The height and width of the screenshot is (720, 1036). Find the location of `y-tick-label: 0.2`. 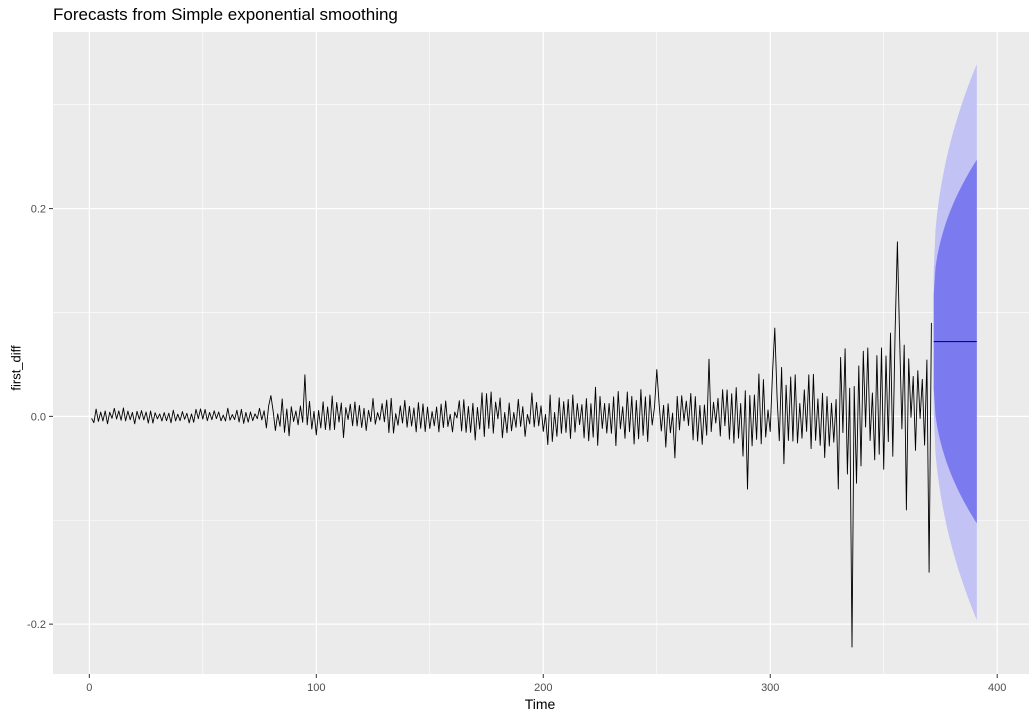

y-tick-label: 0.2 is located at coordinates (38, 210).